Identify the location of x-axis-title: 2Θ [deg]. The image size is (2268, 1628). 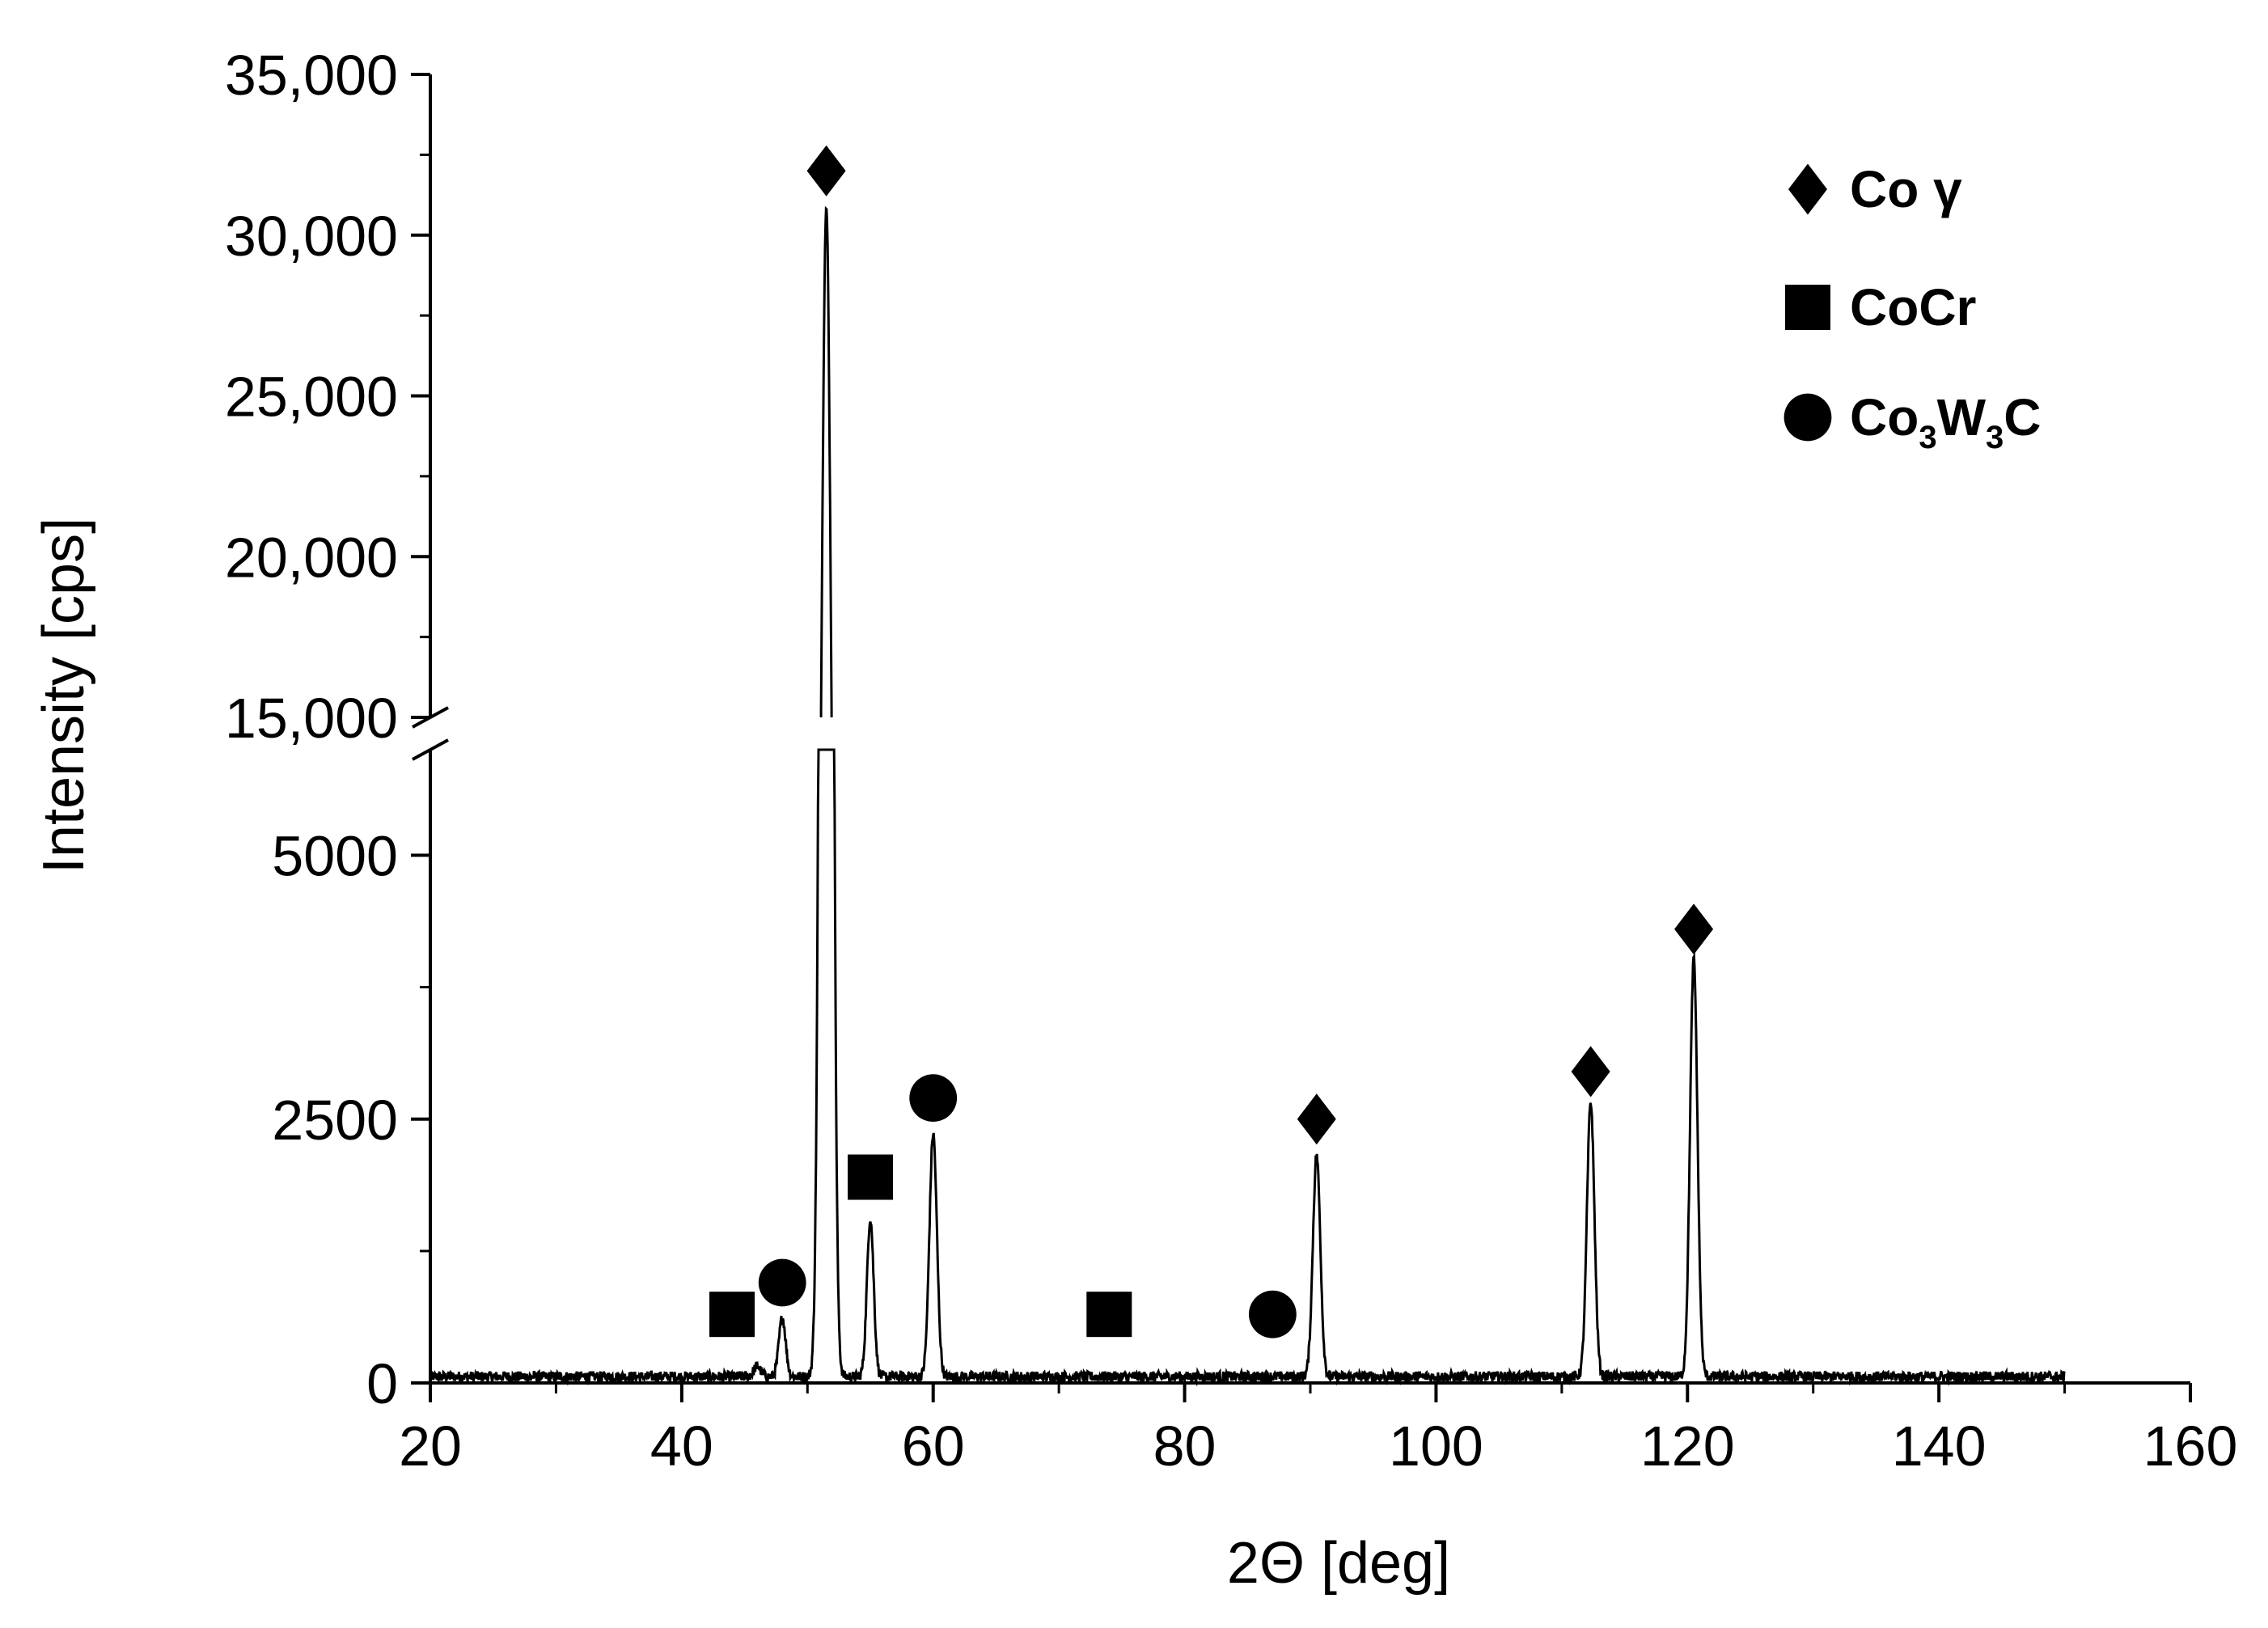
(1339, 1563).